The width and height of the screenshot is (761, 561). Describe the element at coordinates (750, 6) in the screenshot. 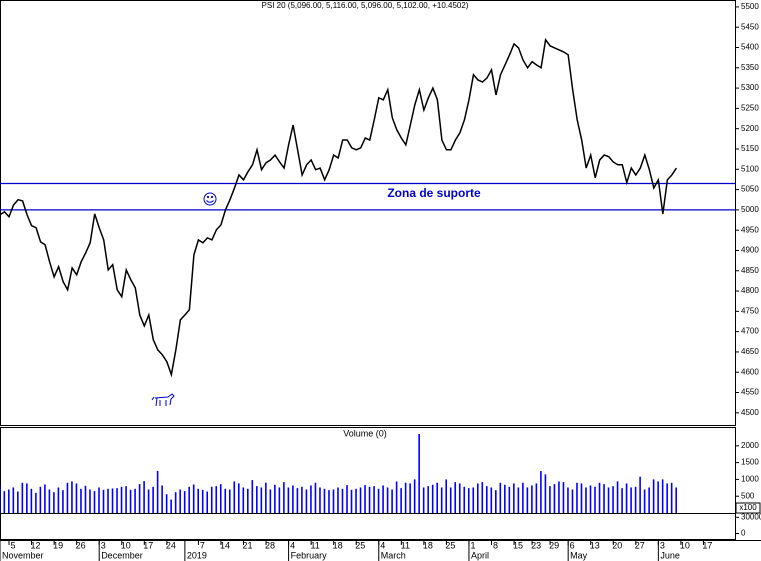

I see `y-tick-label: 5500` at that location.